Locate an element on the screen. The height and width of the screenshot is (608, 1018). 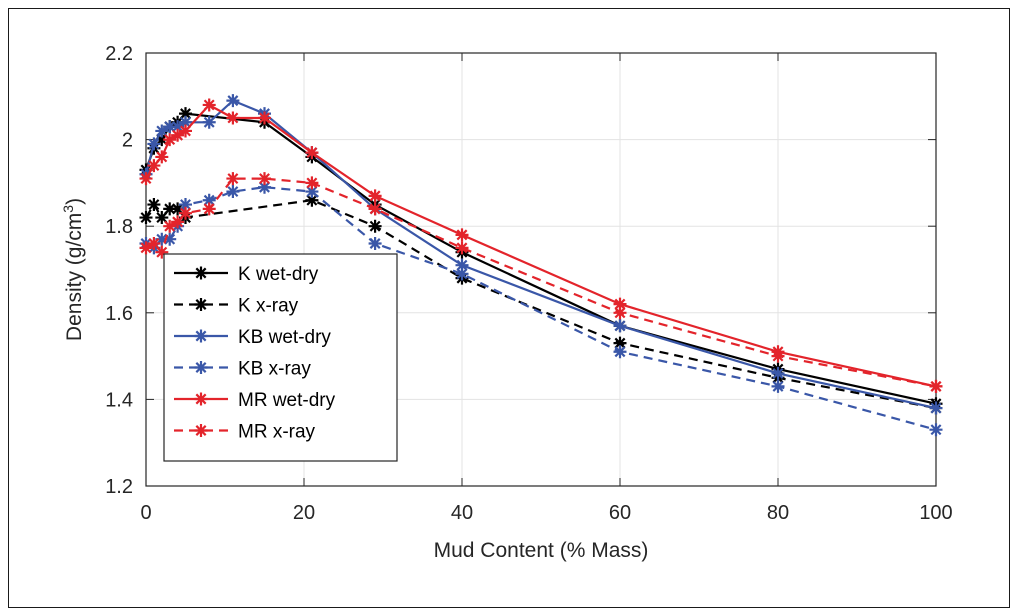
legend-label-k-x-ray: K x-ray is located at coordinates (268, 306).